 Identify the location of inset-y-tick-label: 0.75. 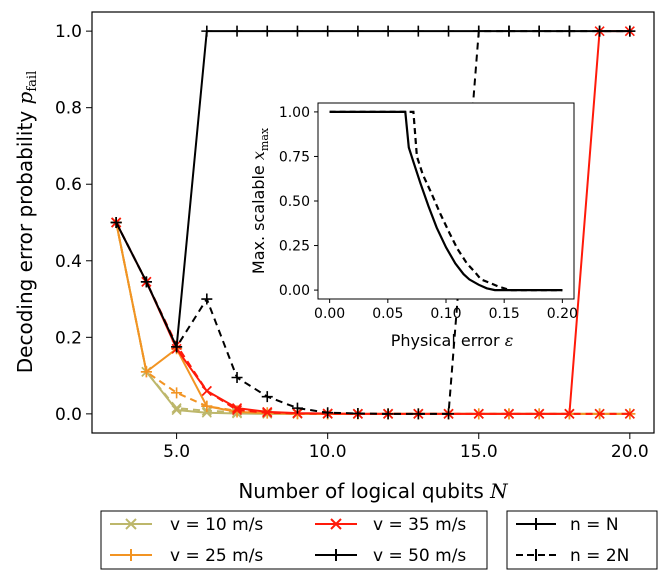
(294, 157).